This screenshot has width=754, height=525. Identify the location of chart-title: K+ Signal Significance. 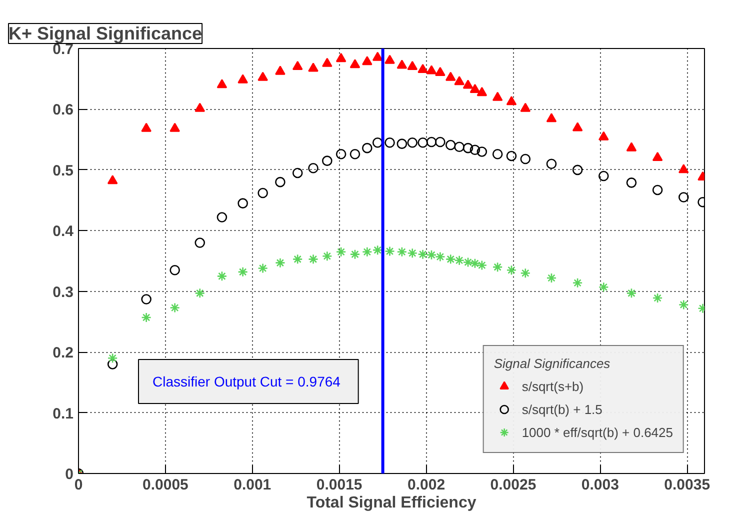
(105, 34).